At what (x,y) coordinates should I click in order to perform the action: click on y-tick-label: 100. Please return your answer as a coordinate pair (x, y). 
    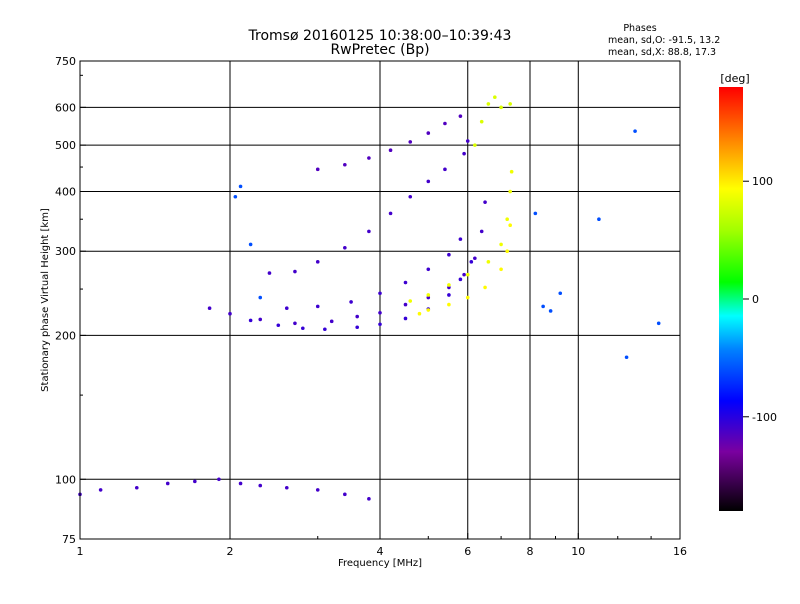
    Looking at the image, I should click on (65, 479).